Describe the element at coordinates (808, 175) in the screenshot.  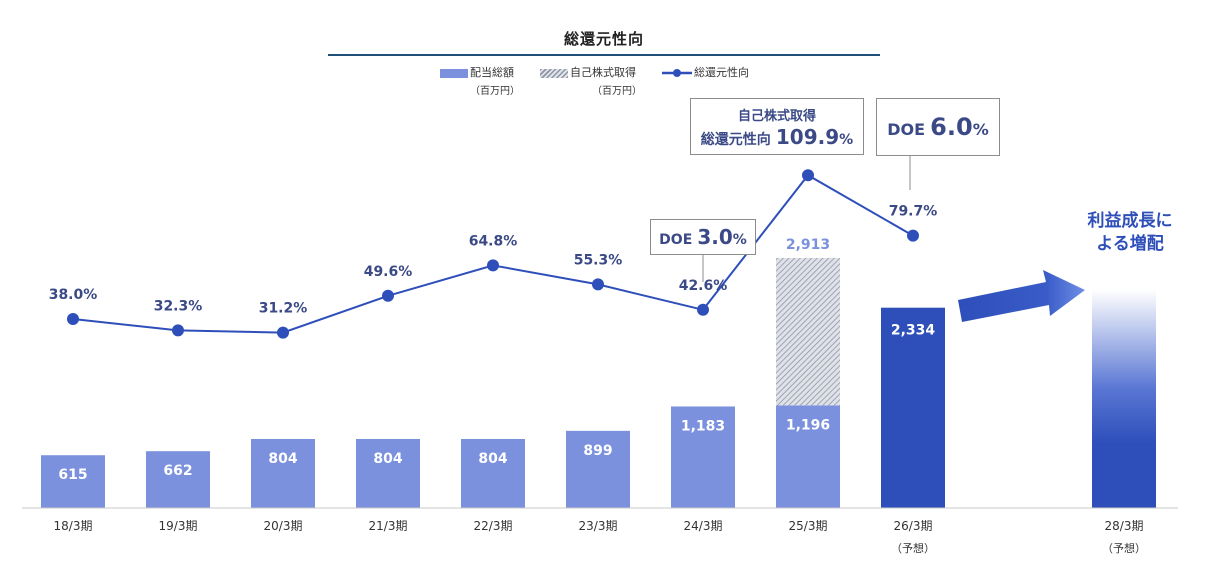
I see `payout-point-25/3期` at that location.